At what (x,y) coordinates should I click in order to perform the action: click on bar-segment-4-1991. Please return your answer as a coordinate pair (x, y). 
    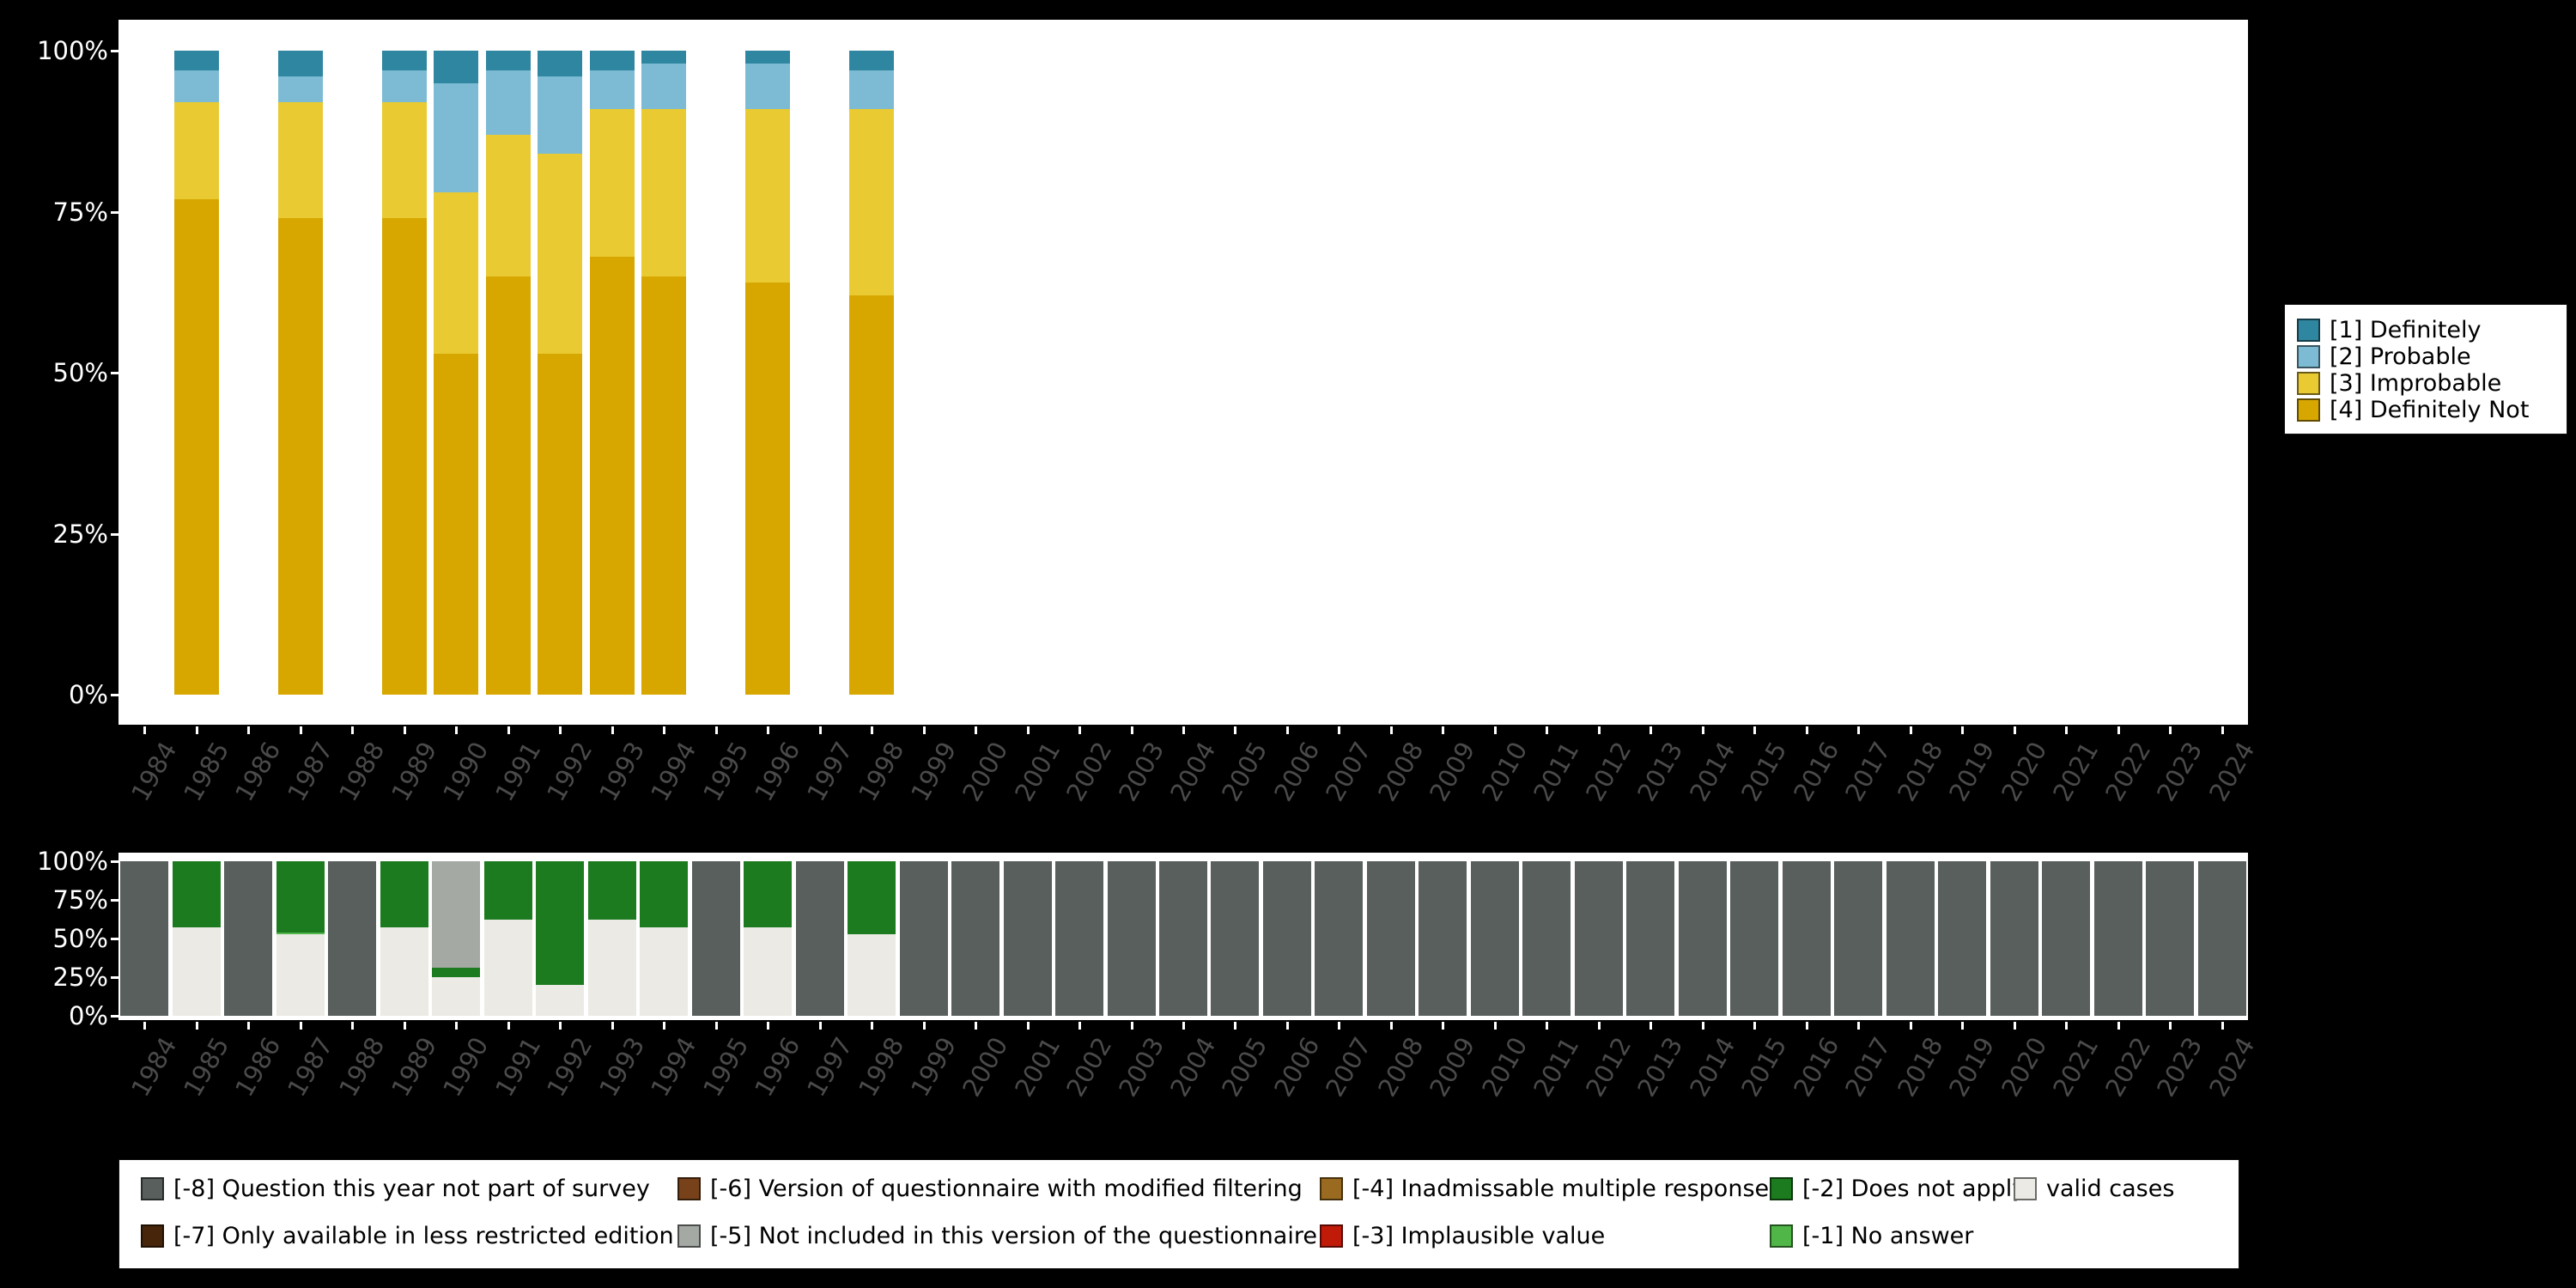
    Looking at the image, I should click on (508, 486).